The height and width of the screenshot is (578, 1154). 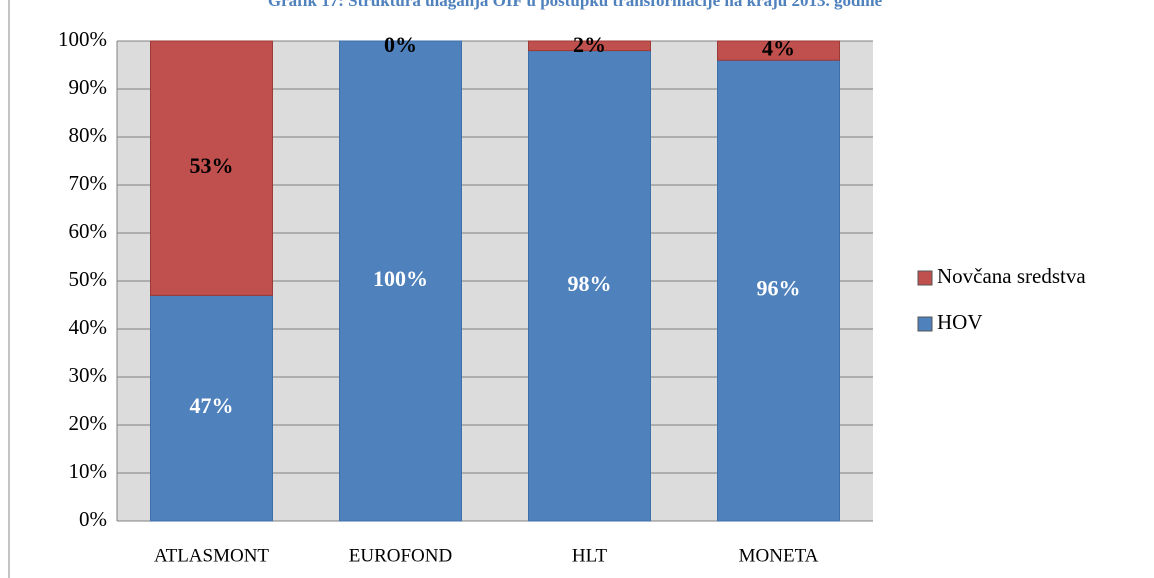 What do you see at coordinates (400, 555) in the screenshot?
I see `x-tick-label: EUROFOND` at bounding box center [400, 555].